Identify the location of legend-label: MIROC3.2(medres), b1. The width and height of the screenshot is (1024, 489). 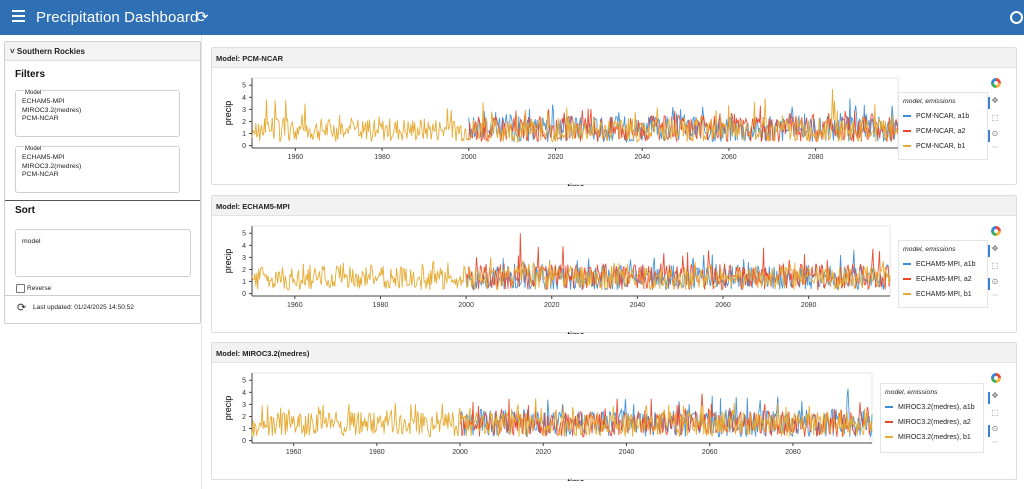
(934, 437).